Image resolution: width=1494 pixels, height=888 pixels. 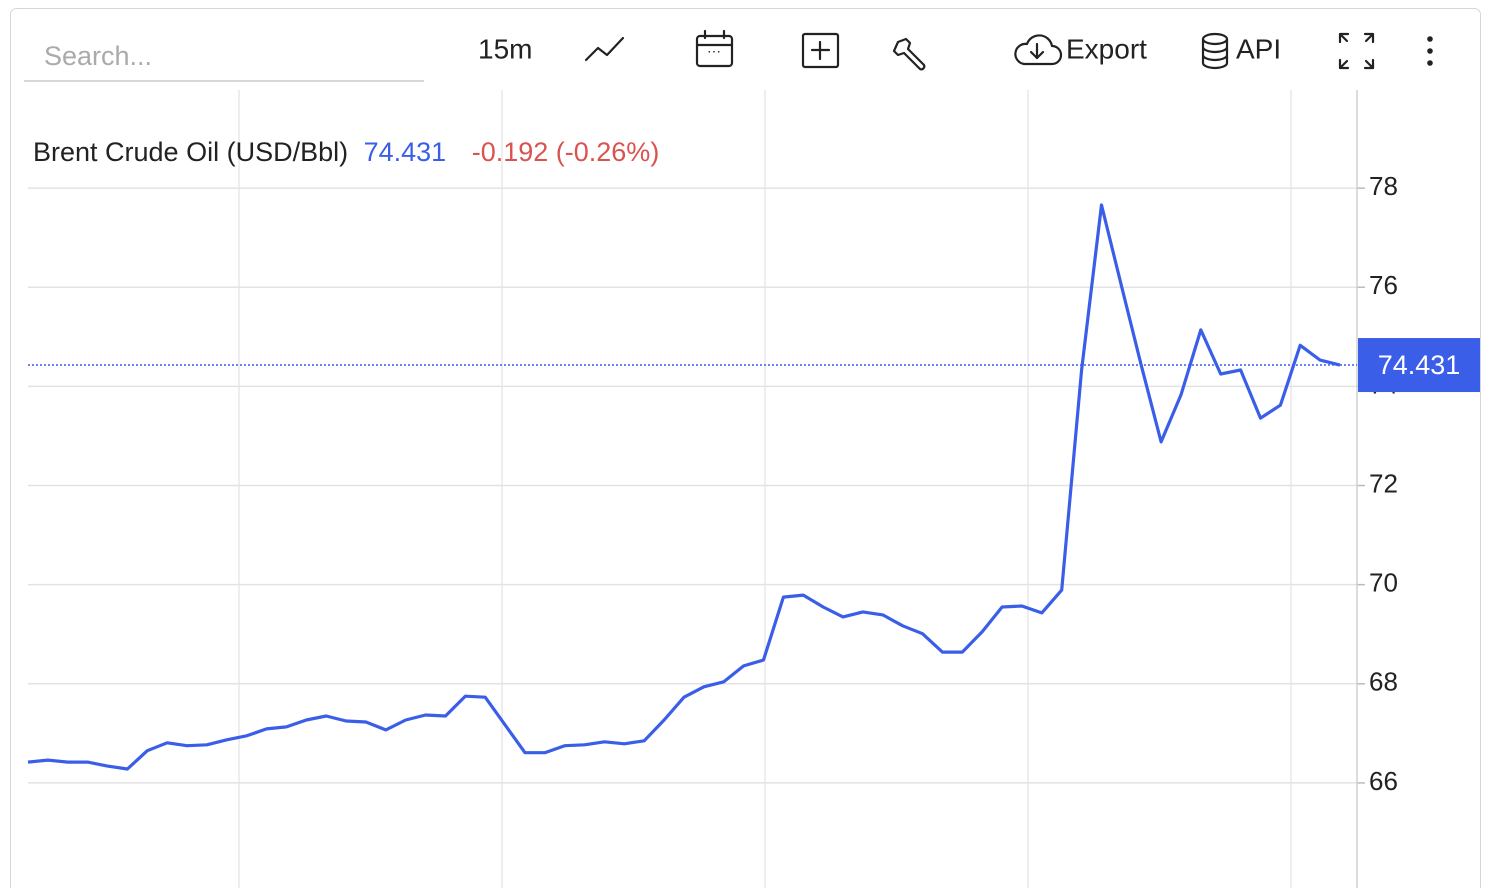 I want to click on price-change: -0.192 (-0.26%), so click(x=566, y=152).